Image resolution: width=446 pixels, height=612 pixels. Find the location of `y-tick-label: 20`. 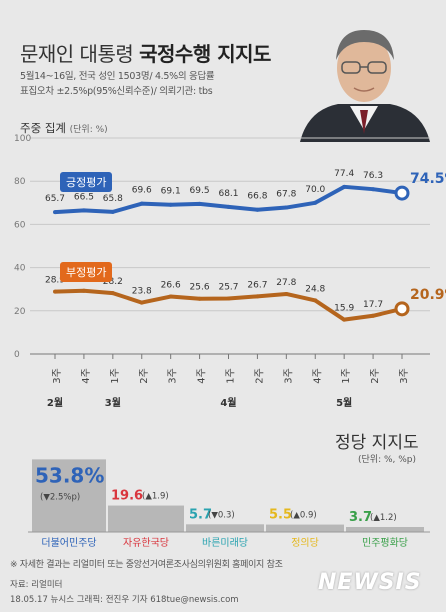

y-tick-label: 20 is located at coordinates (20, 312).